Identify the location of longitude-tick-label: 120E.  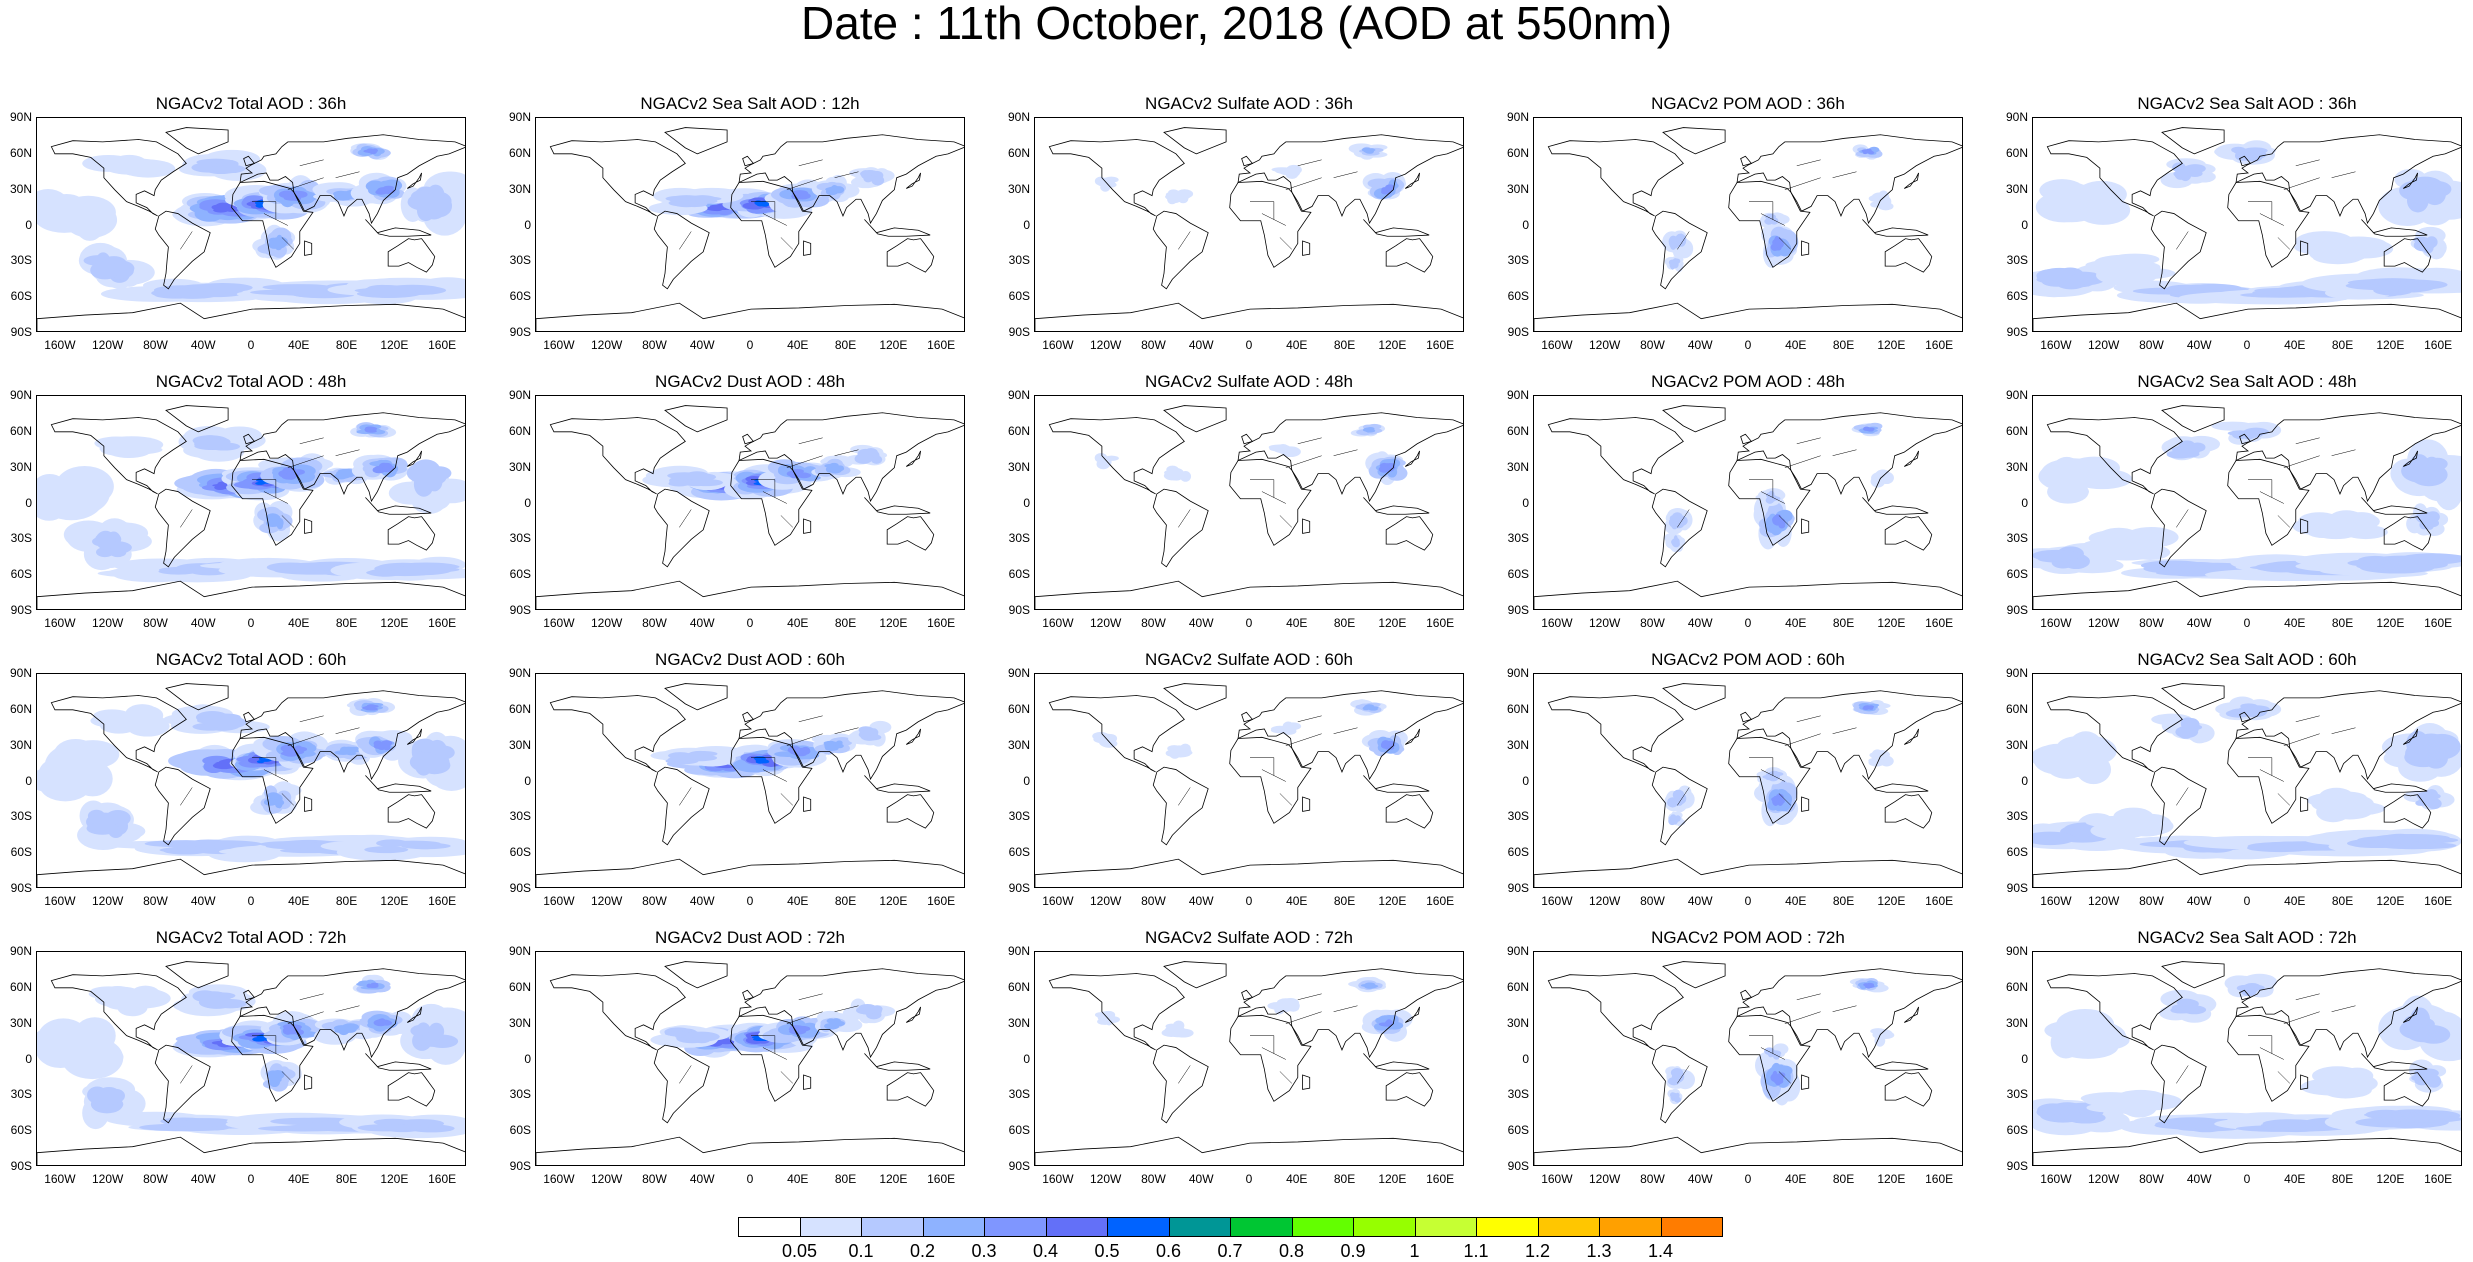
(2390, 345).